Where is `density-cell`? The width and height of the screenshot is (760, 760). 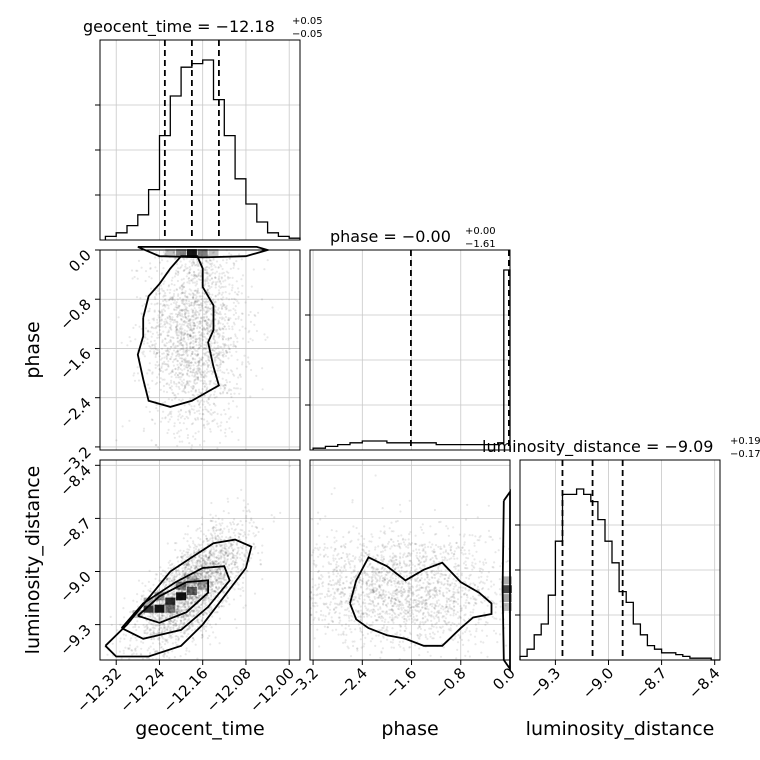
density-cell is located at coordinates (148, 601).